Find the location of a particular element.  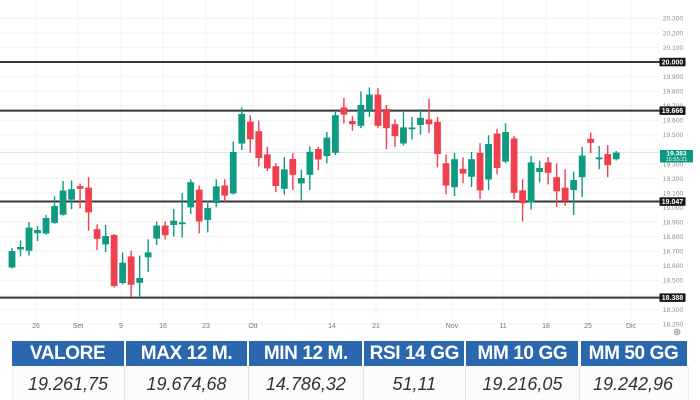

svg-text: Ott is located at coordinates (252, 326).